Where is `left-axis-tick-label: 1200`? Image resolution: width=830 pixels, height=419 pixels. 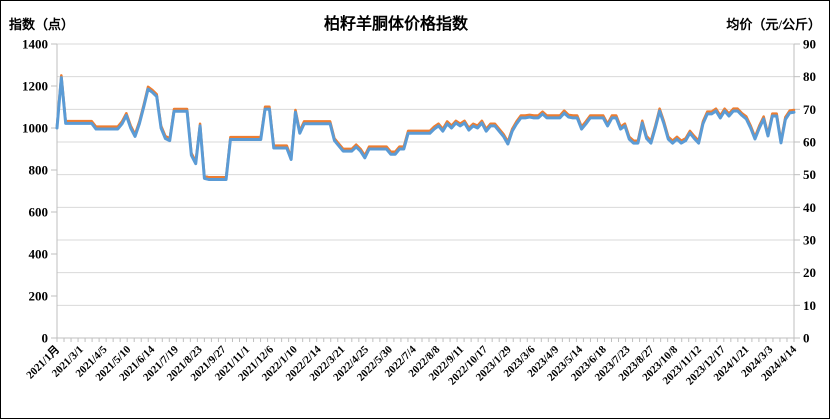 left-axis-tick-label: 1200 is located at coordinates (35, 86).